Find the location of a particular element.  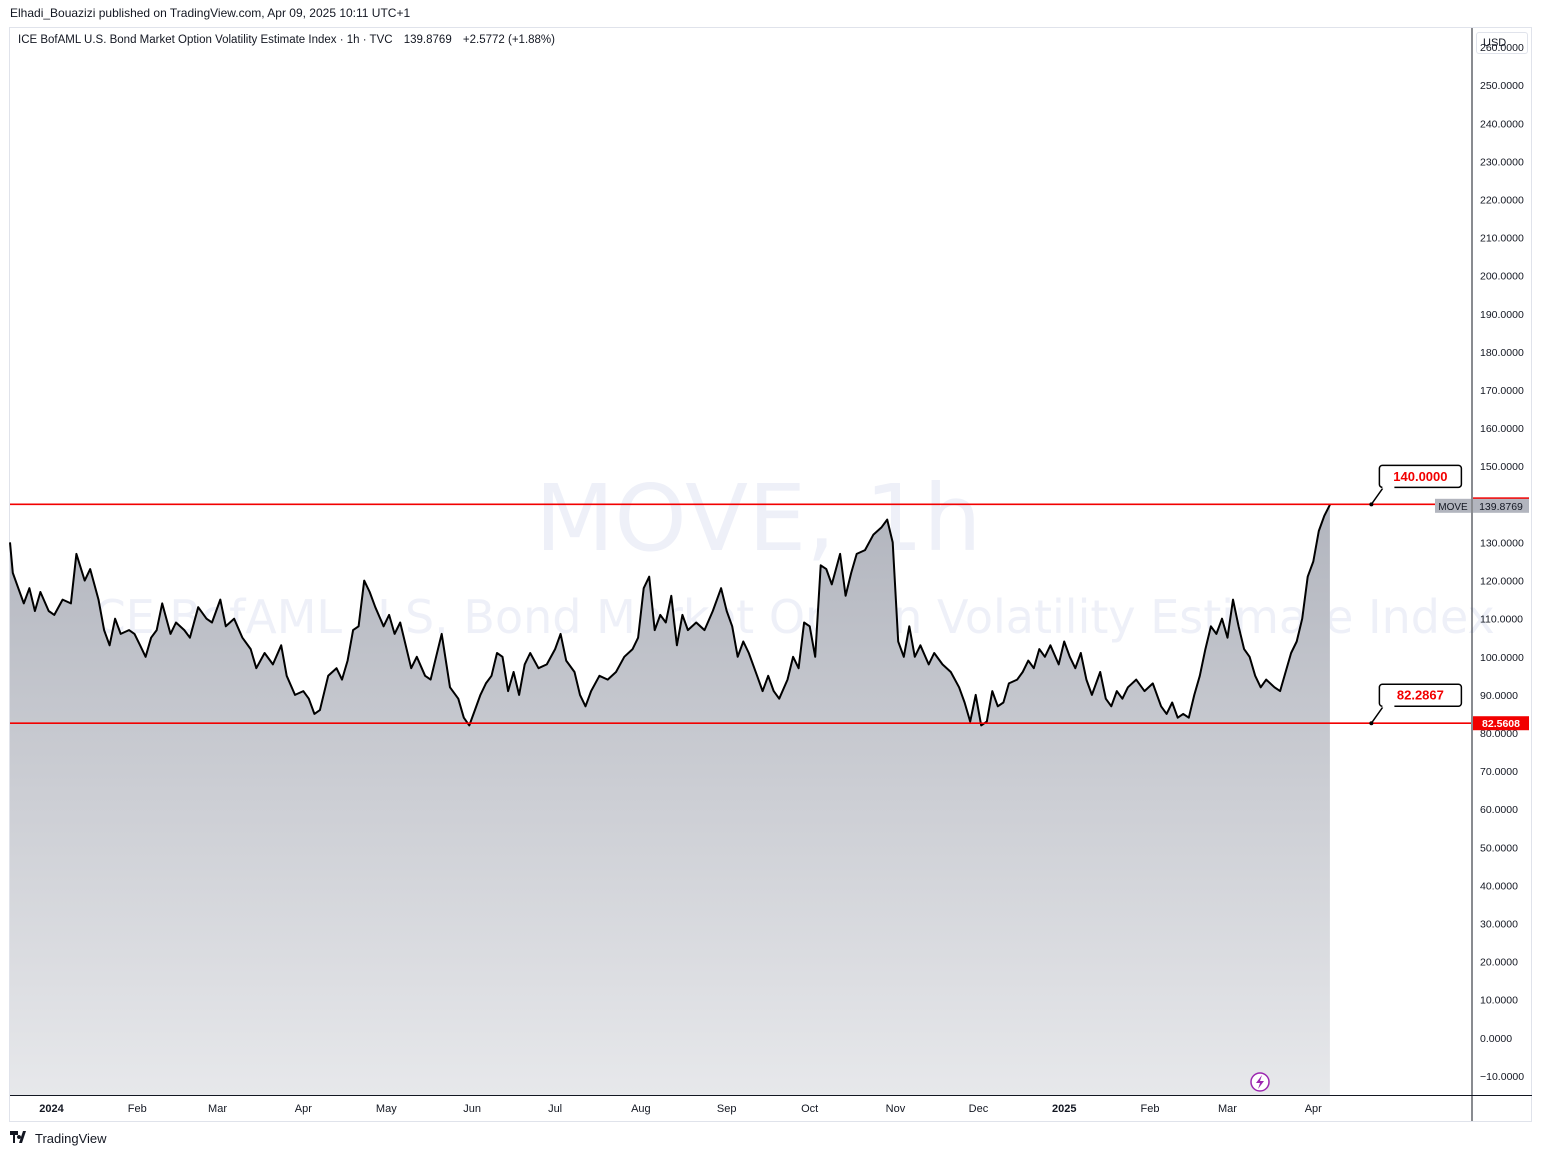

level-price-tag: 82.5608 is located at coordinates (1501, 723).